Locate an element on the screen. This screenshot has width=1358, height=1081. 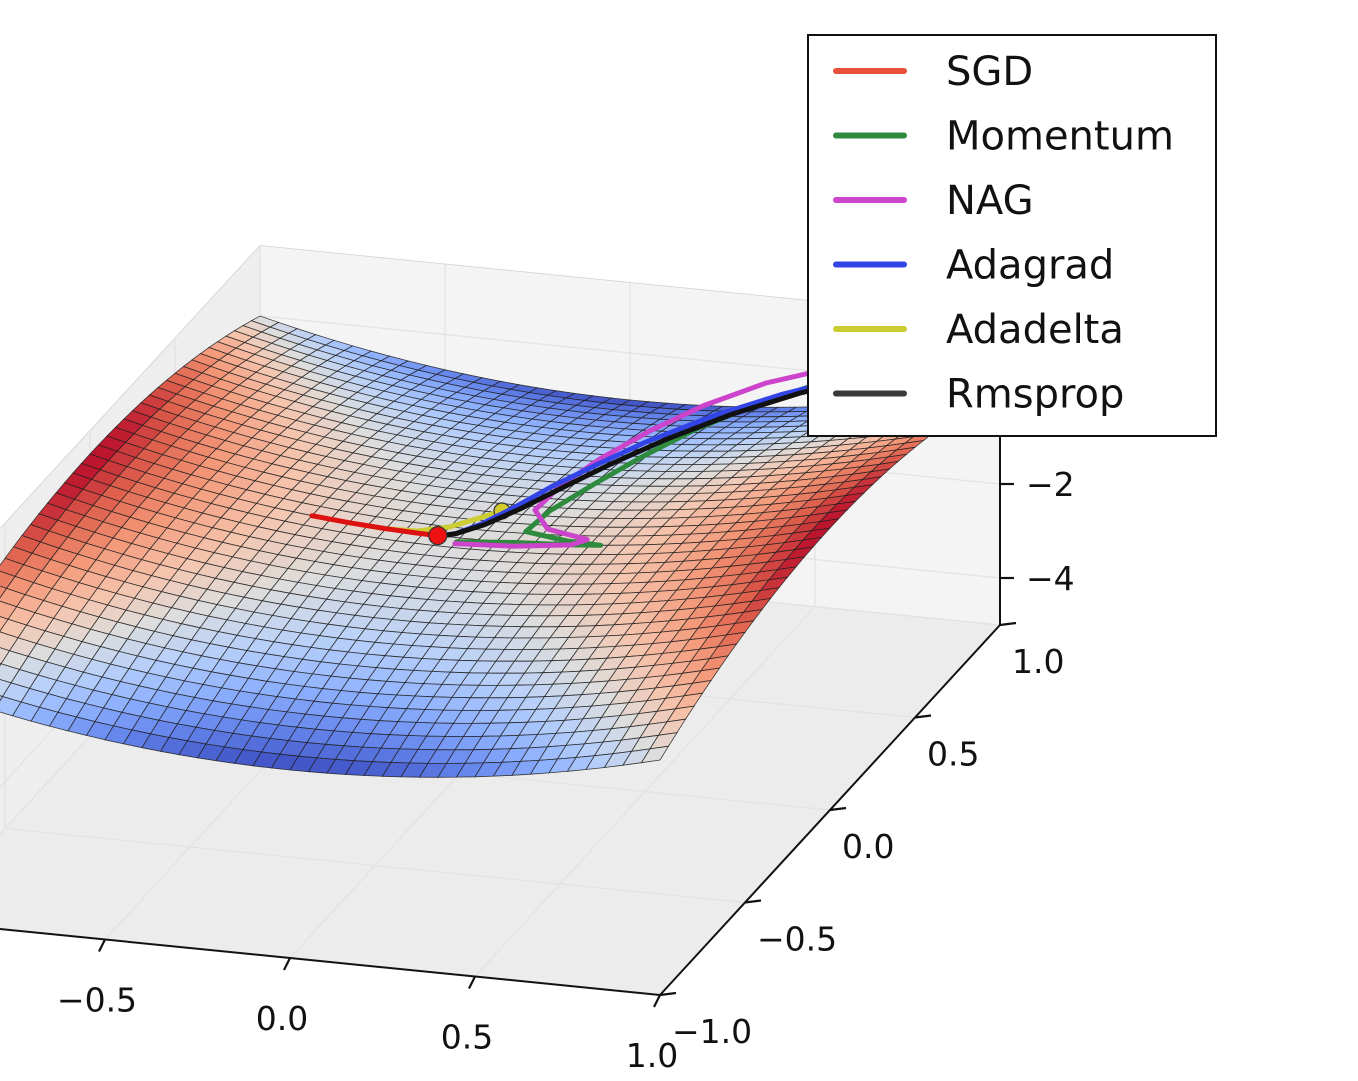
legend: SGD Momentum NAG Adagrad Adadelta Rmsprop is located at coordinates (1012, 235).